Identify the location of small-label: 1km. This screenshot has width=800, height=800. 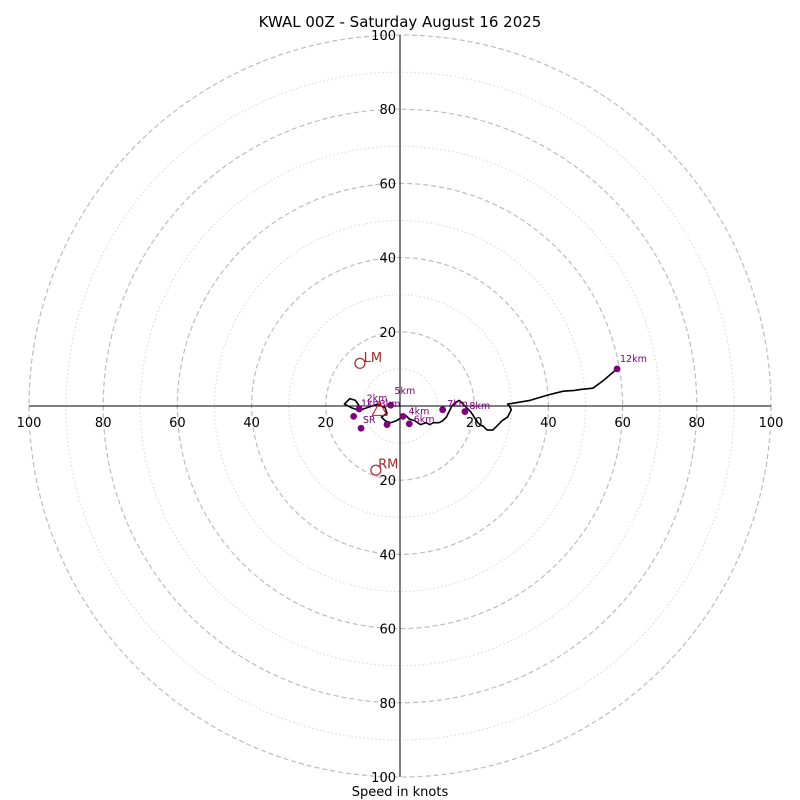
(371, 404).